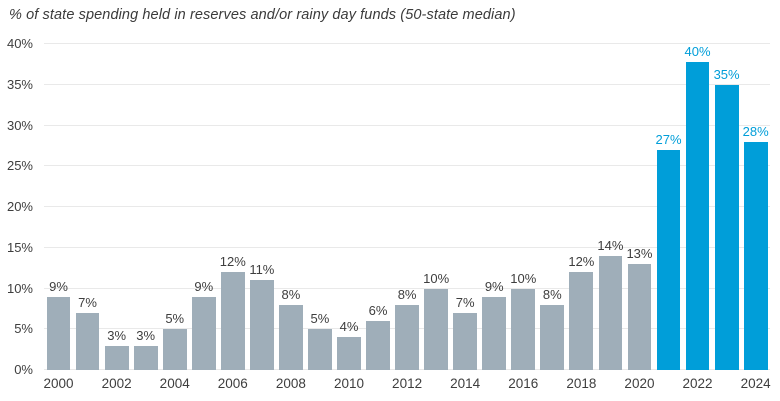  I want to click on bar-value-label: 12%, so click(581, 262).